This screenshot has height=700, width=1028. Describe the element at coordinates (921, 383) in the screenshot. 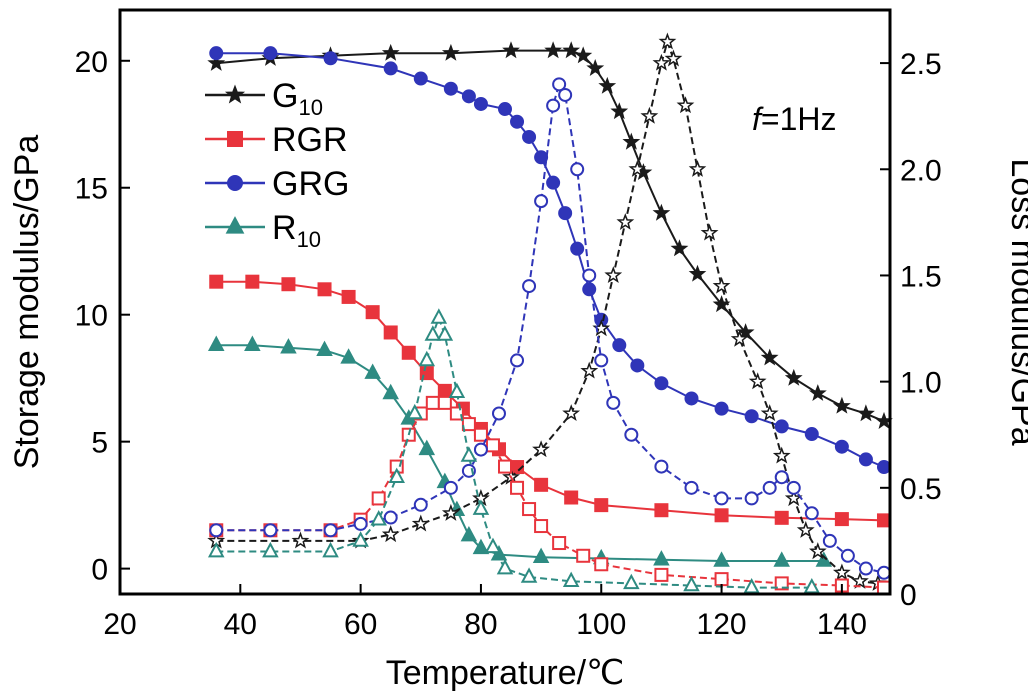

I see `y2-tick-label: 1.0` at that location.